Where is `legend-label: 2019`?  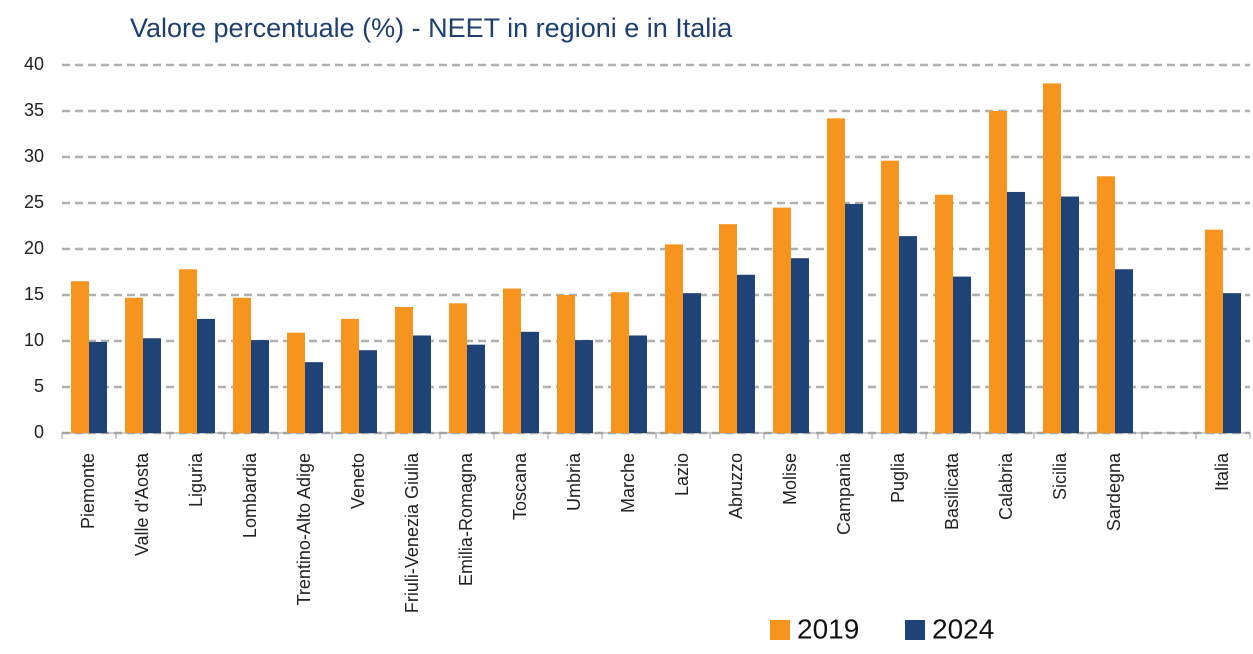
legend-label: 2019 is located at coordinates (828, 628).